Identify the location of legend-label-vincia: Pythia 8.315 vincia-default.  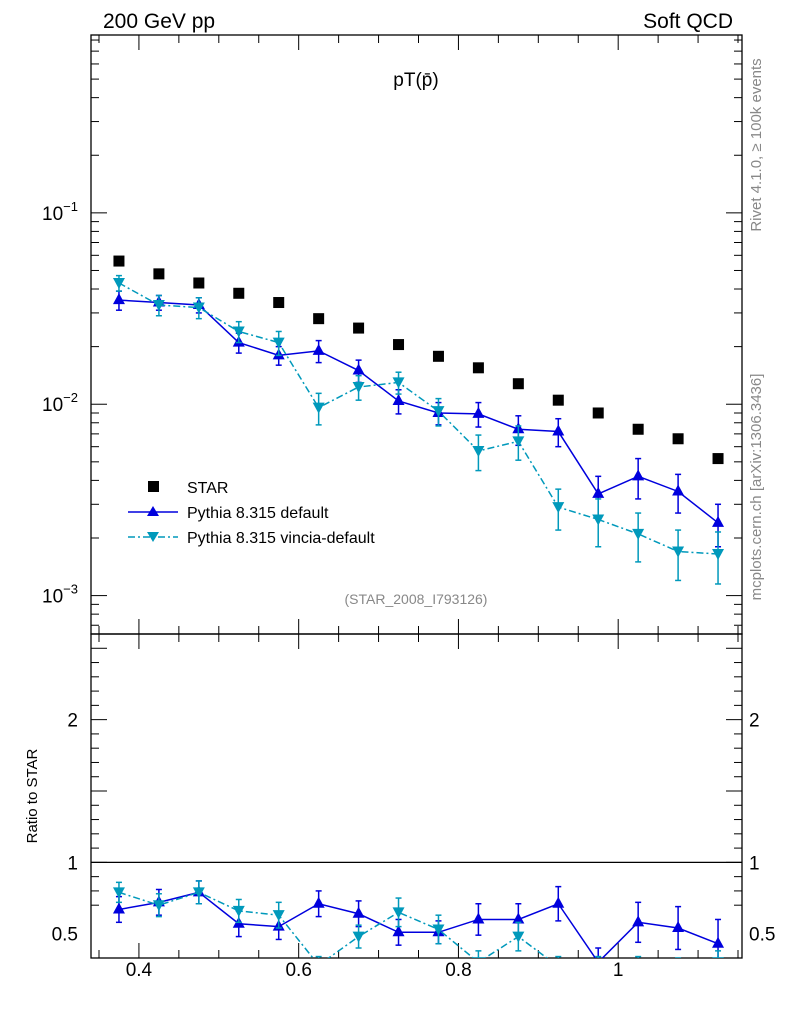
(281, 538).